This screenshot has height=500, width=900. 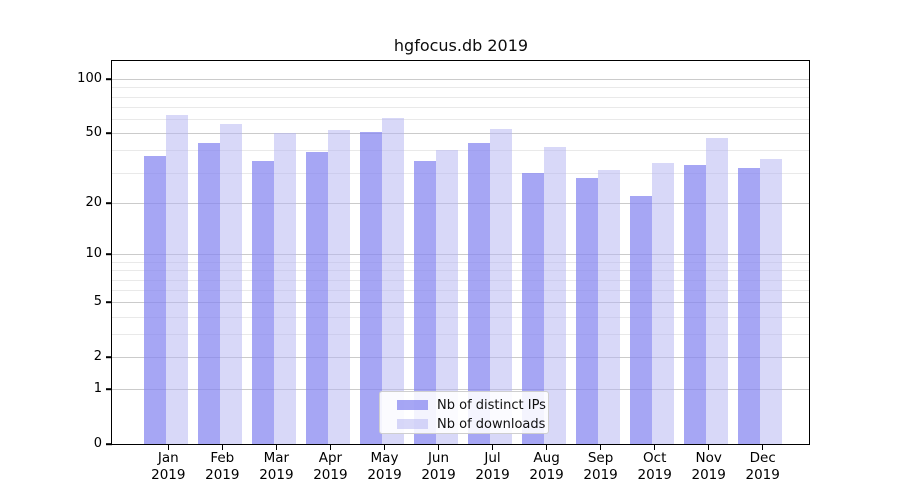 I want to click on x-tick-month: May, so click(x=384, y=458).